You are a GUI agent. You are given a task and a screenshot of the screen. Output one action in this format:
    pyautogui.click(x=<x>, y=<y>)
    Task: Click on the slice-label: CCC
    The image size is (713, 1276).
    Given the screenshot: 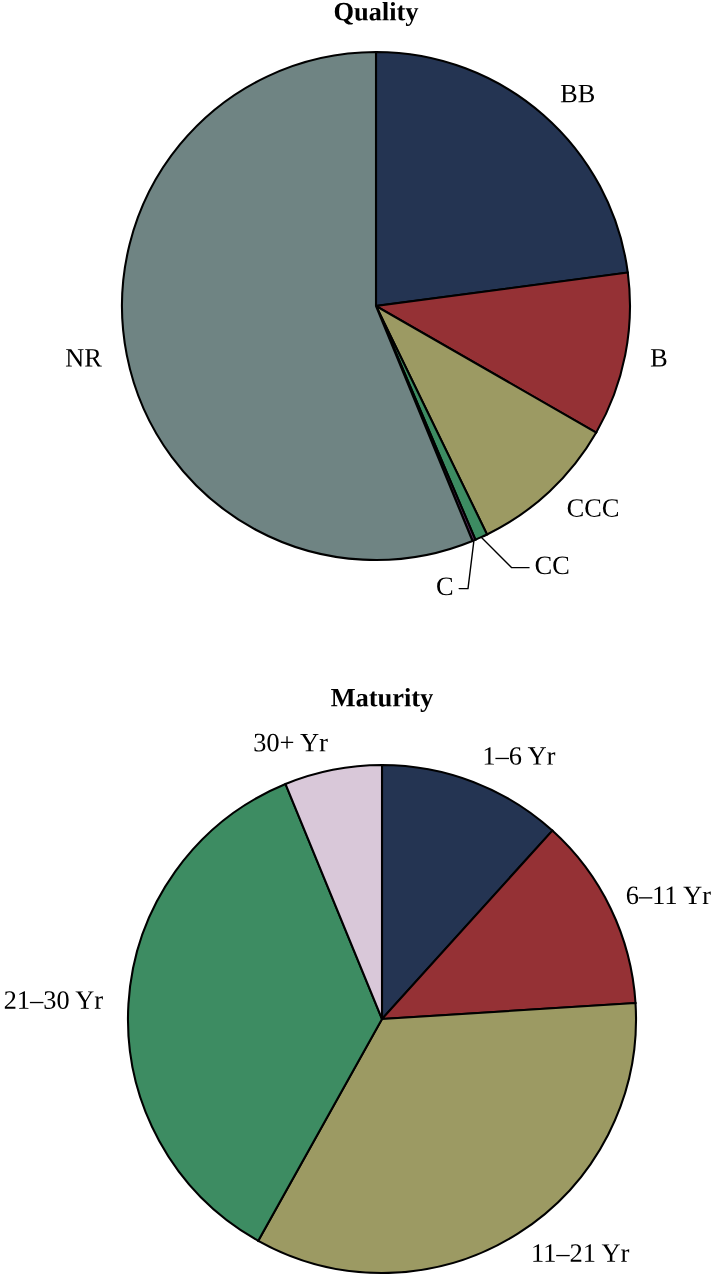 What is the action you would take?
    pyautogui.click(x=592, y=508)
    